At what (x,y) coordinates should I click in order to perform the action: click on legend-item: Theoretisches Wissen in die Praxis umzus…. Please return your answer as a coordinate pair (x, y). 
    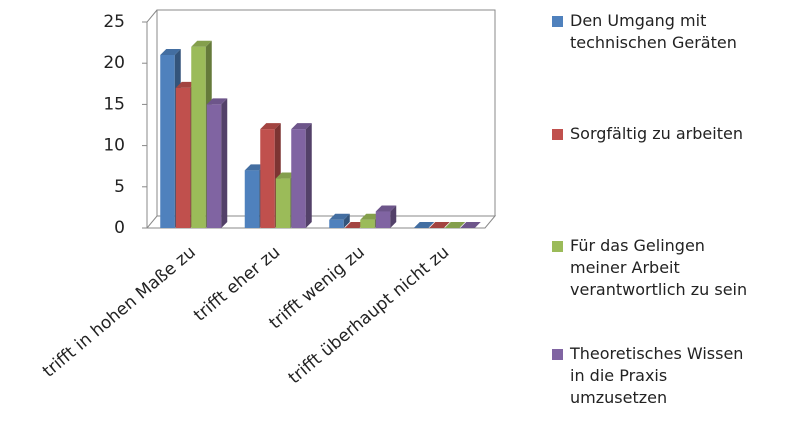
    Looking at the image, I should click on (653, 376).